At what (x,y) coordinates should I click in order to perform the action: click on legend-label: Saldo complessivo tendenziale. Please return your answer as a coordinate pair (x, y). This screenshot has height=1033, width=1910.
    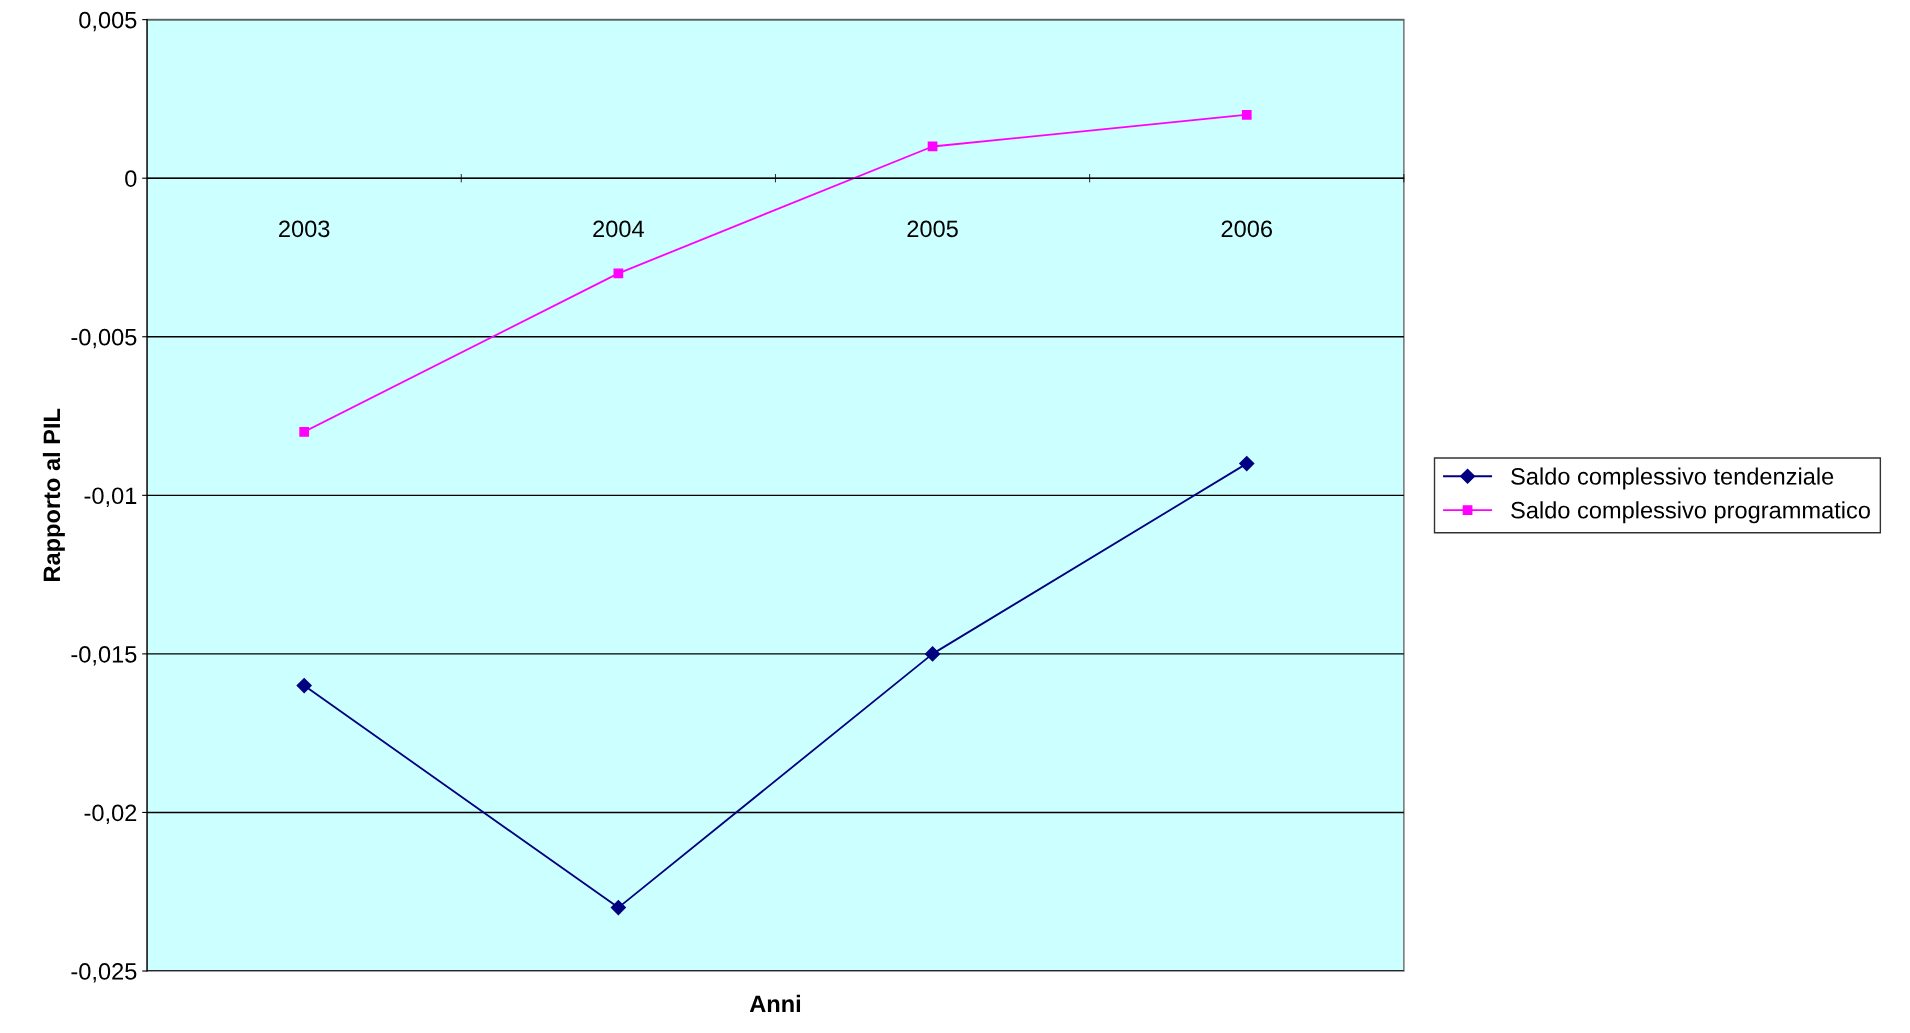
    Looking at the image, I should click on (1672, 478).